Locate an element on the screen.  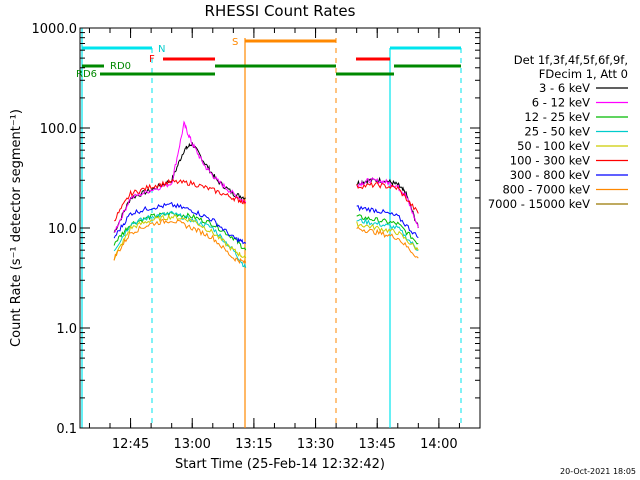
x-tick-label: 13:30 is located at coordinates (315, 444).